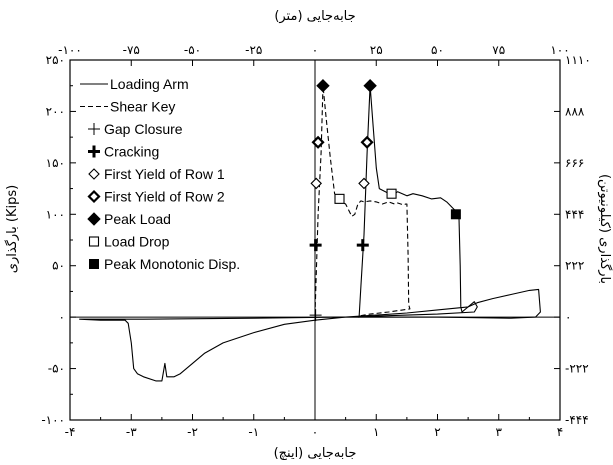 This screenshot has height=465, width=613. What do you see at coordinates (560, 432) in the screenshot?
I see `x-bottom-tick-label: ۴` at bounding box center [560, 432].